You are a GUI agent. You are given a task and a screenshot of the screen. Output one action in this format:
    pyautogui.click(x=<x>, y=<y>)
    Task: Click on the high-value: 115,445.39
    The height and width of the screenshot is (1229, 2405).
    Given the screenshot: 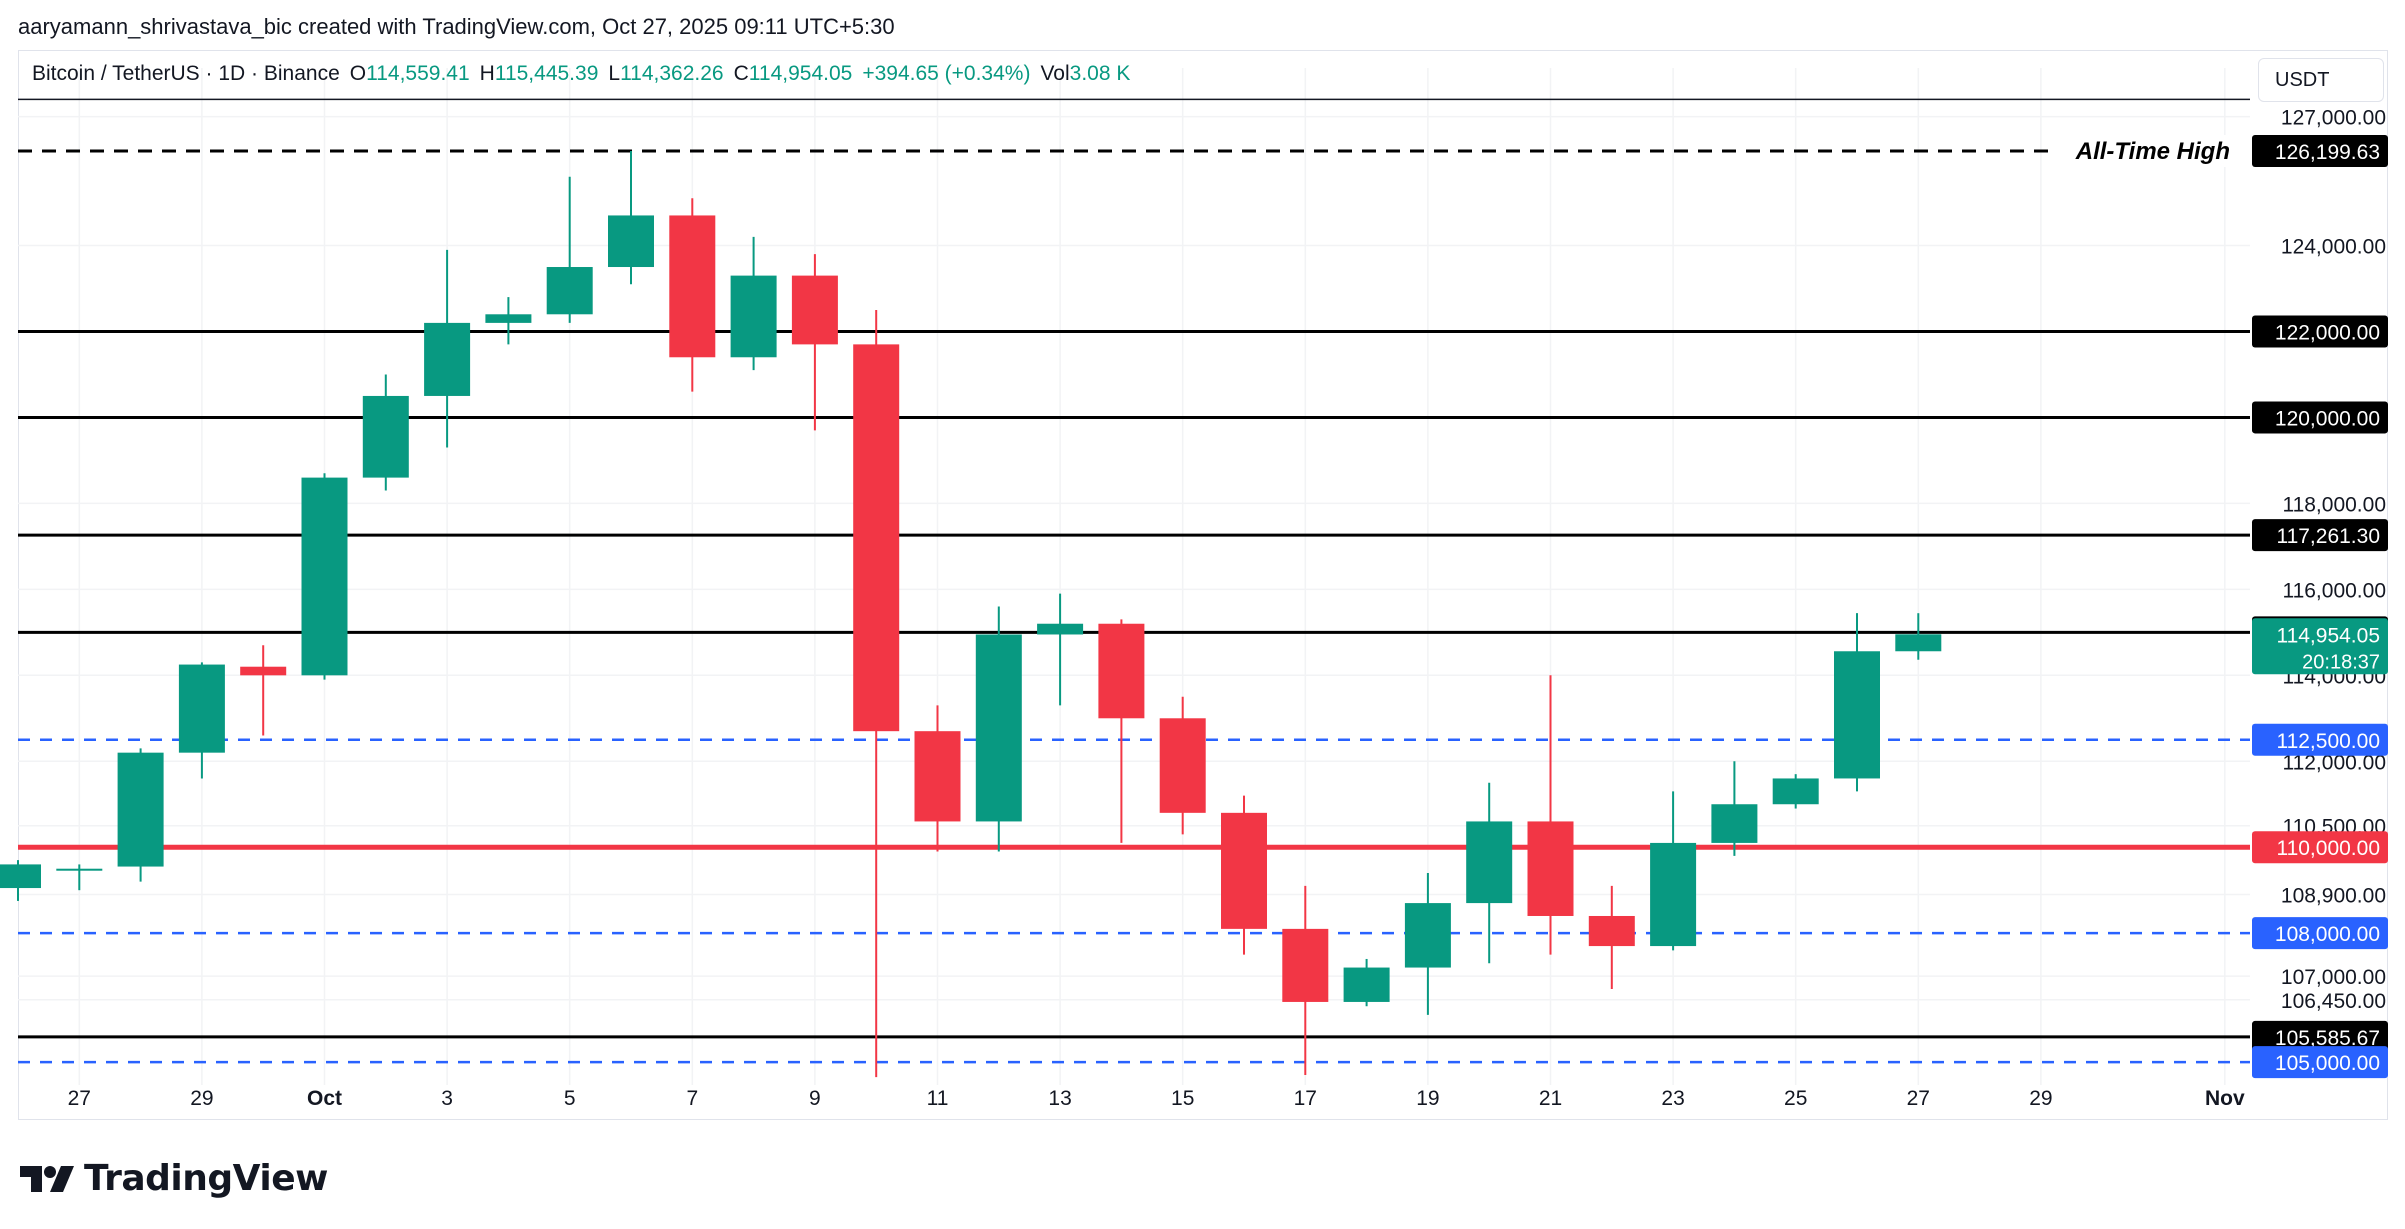 What is the action you would take?
    pyautogui.click(x=546, y=73)
    